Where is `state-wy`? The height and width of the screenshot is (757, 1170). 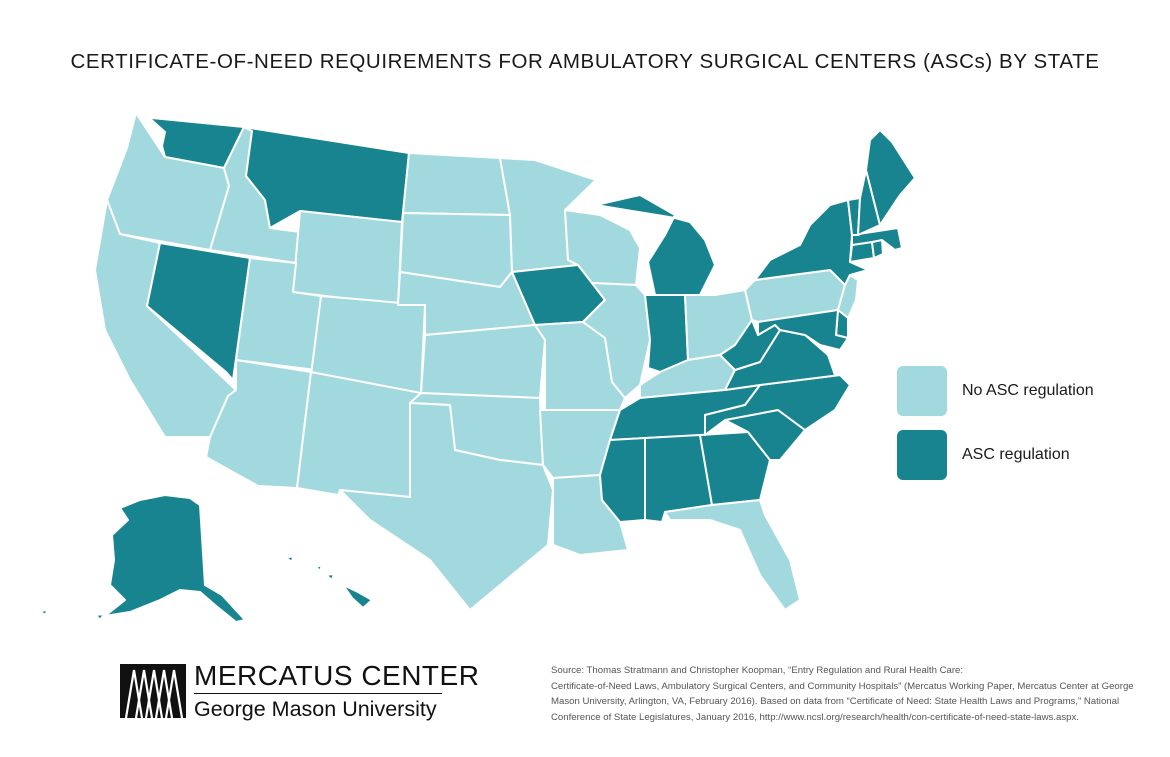 state-wy is located at coordinates (347, 258).